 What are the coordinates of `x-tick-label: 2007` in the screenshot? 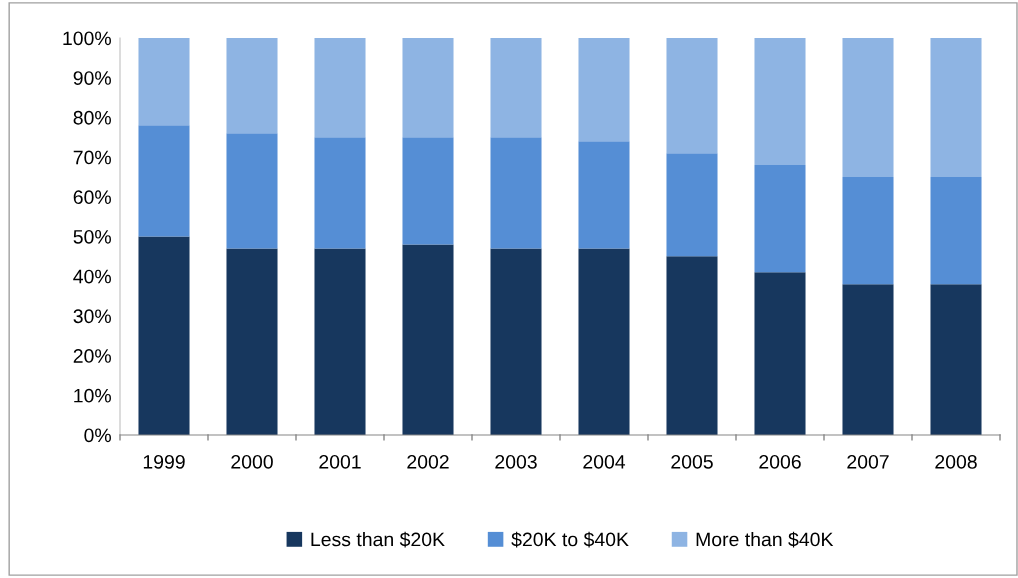 It's located at (868, 461).